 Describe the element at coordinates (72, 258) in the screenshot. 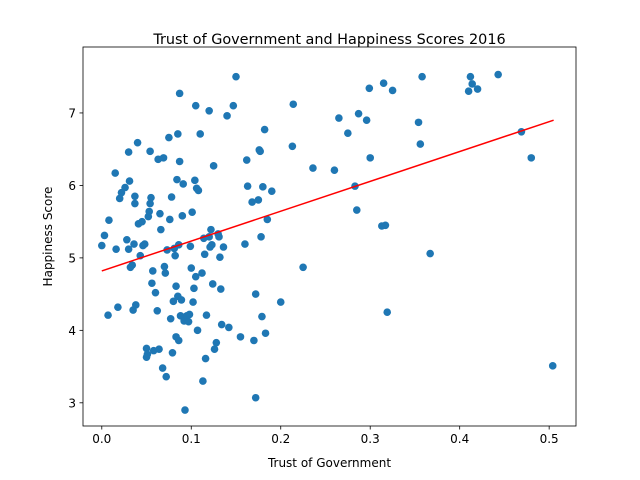

I see `y-tick-label: 5` at that location.